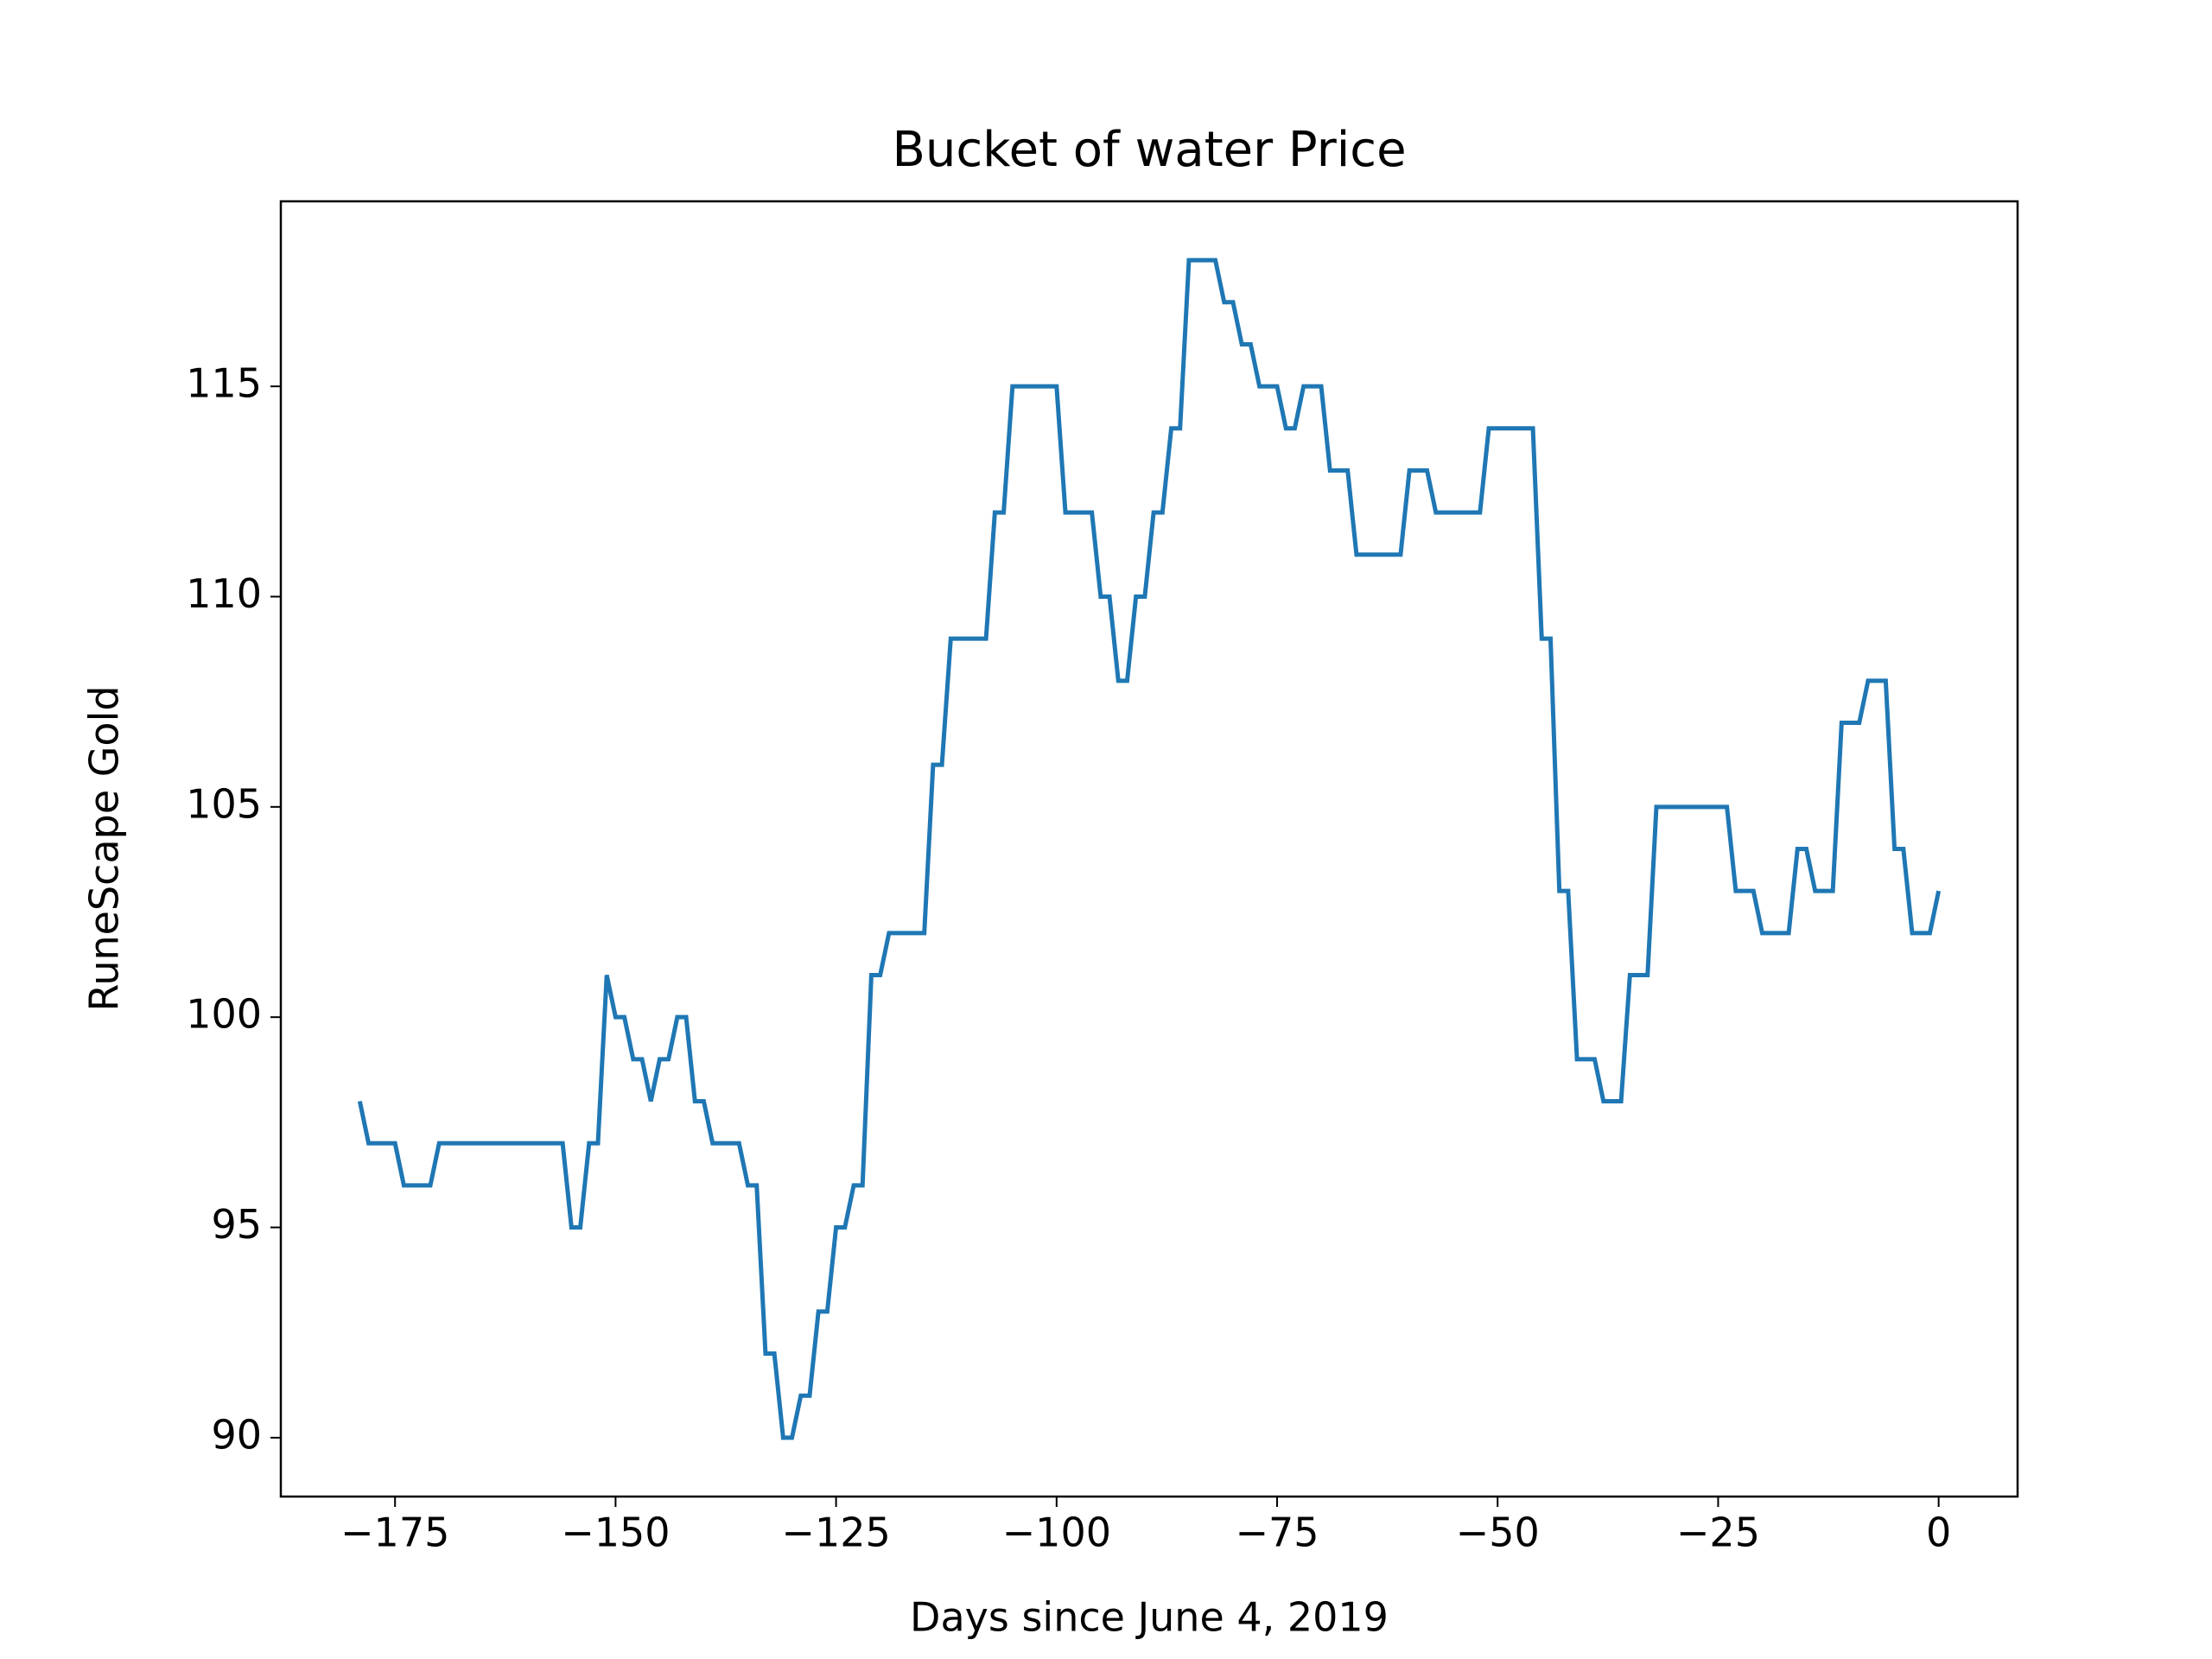 The image size is (2212, 1659). What do you see at coordinates (236, 1224) in the screenshot?
I see `y-tick-label: 95` at bounding box center [236, 1224].